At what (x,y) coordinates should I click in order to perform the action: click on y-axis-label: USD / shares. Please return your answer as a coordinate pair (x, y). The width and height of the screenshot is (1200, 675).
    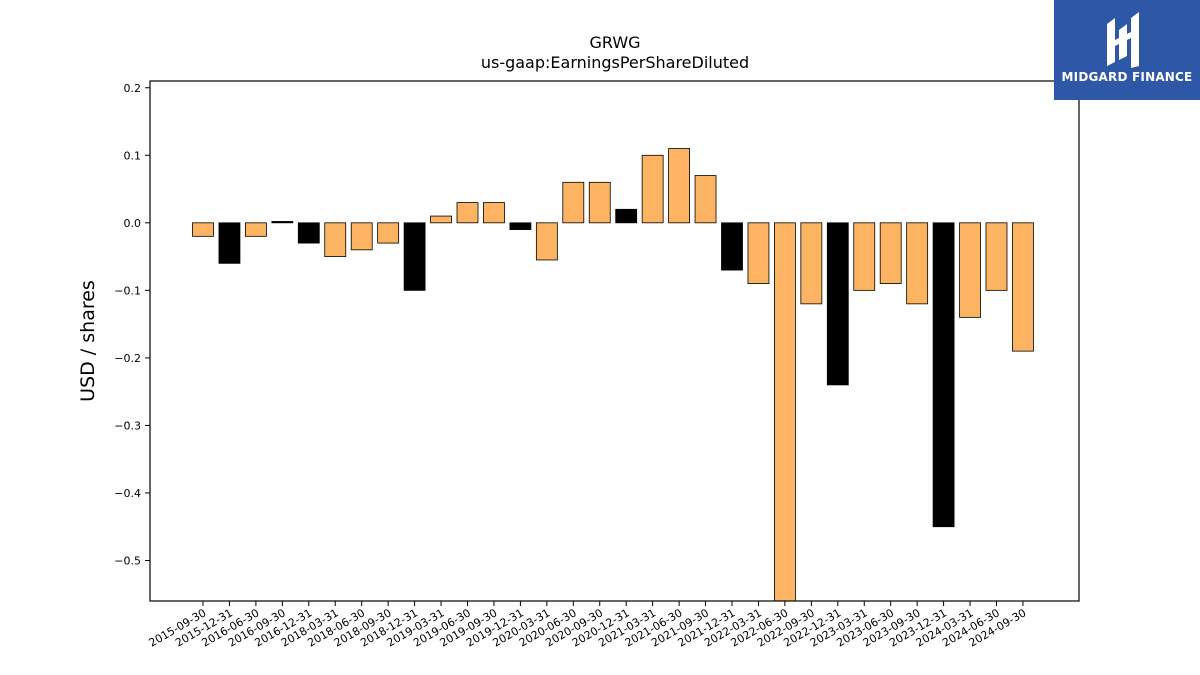
    Looking at the image, I should click on (88, 341).